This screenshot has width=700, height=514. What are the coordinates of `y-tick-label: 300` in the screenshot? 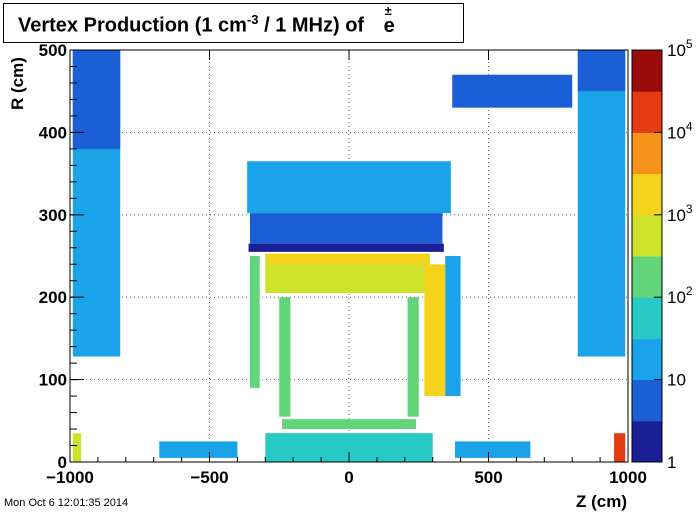 It's located at (53, 215).